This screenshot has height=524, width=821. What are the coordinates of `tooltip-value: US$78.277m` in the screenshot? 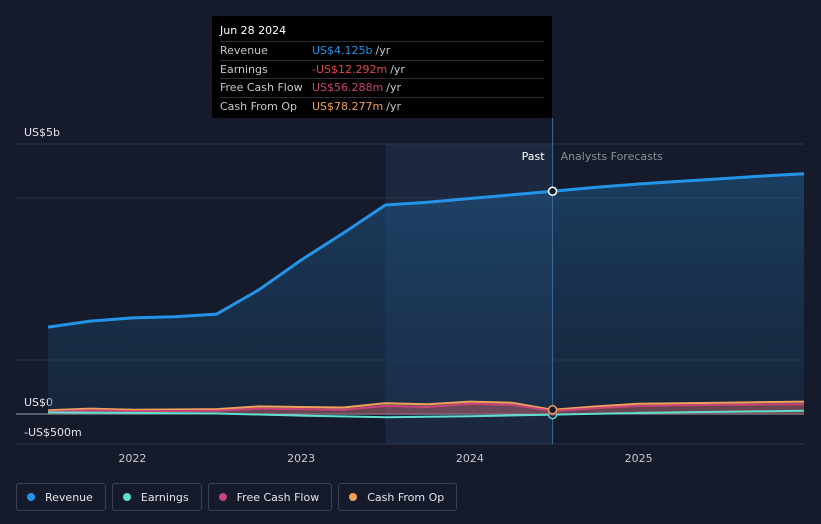 It's located at (348, 106).